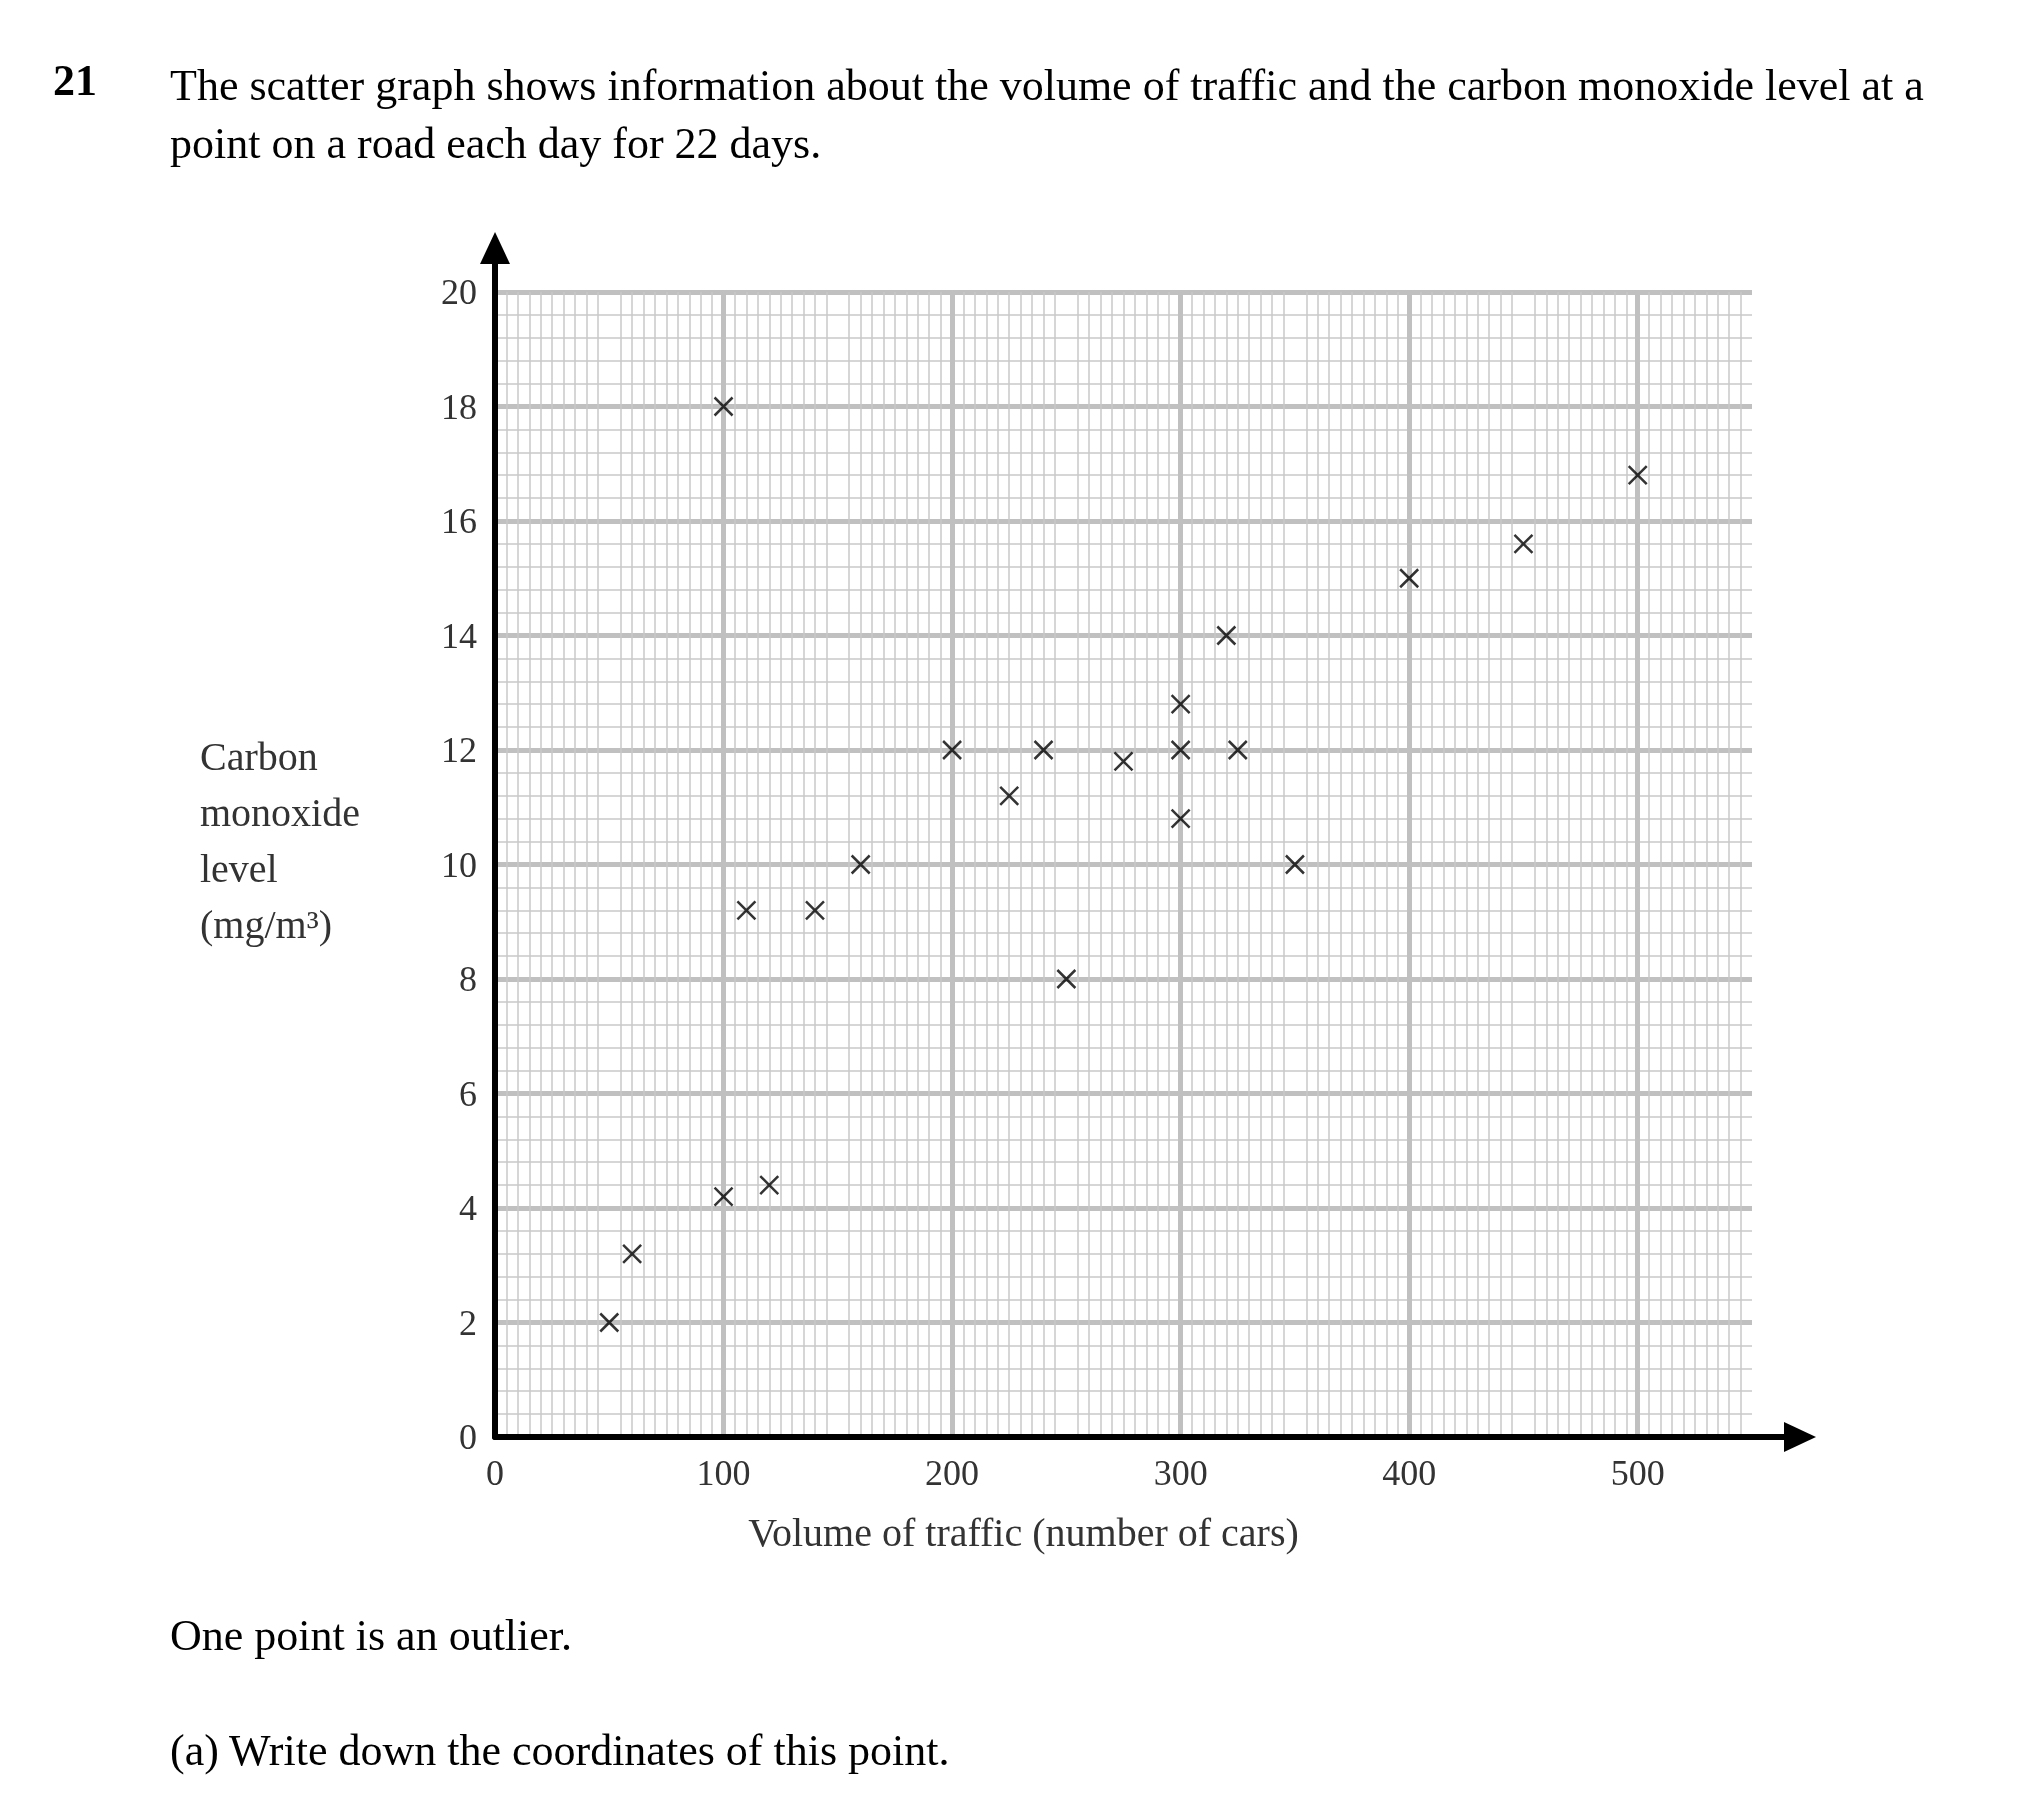  I want to click on x-axis-title: Volume of traffic (number of cars), so click(1023, 1532).